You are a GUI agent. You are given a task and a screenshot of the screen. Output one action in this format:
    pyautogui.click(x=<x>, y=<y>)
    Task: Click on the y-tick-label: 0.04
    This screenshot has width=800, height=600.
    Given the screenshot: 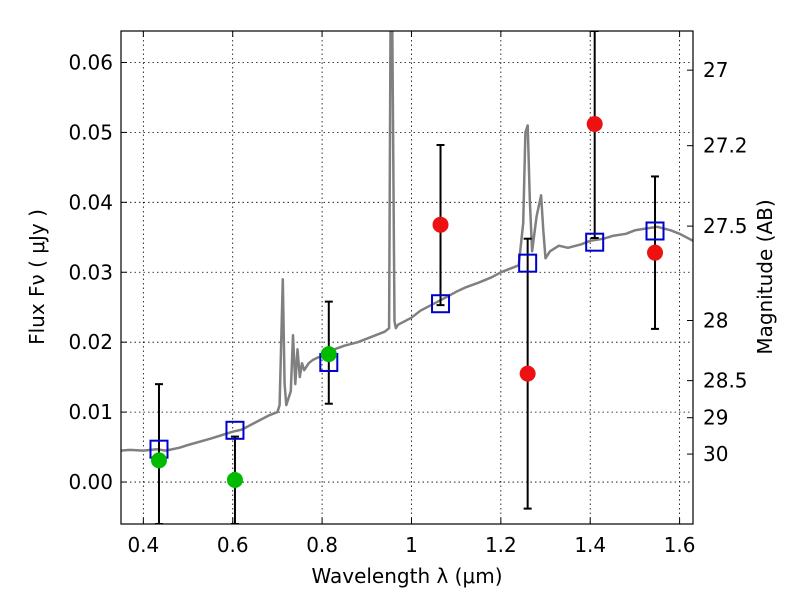 What is the action you would take?
    pyautogui.click(x=90, y=202)
    